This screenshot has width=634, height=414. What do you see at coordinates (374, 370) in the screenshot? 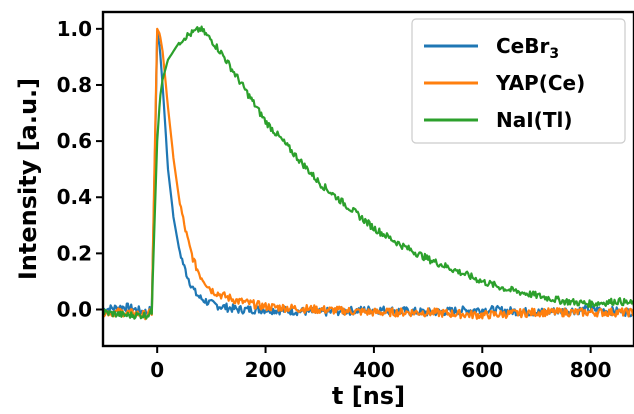
I see `x-tick-label: 400` at bounding box center [374, 370].